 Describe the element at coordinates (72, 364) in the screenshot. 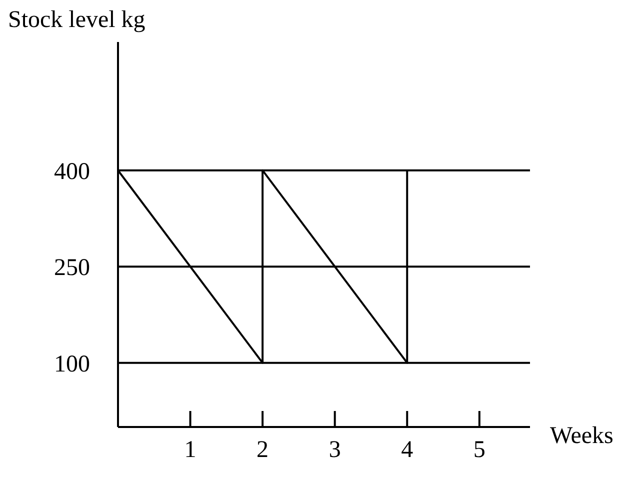

I see `y-tick-label: 100` at that location.